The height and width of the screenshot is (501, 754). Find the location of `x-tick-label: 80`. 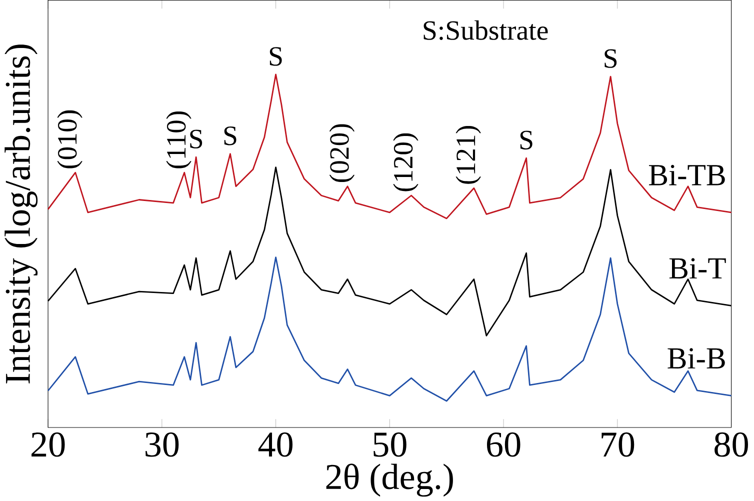

x-tick-label: 80 is located at coordinates (731, 444).